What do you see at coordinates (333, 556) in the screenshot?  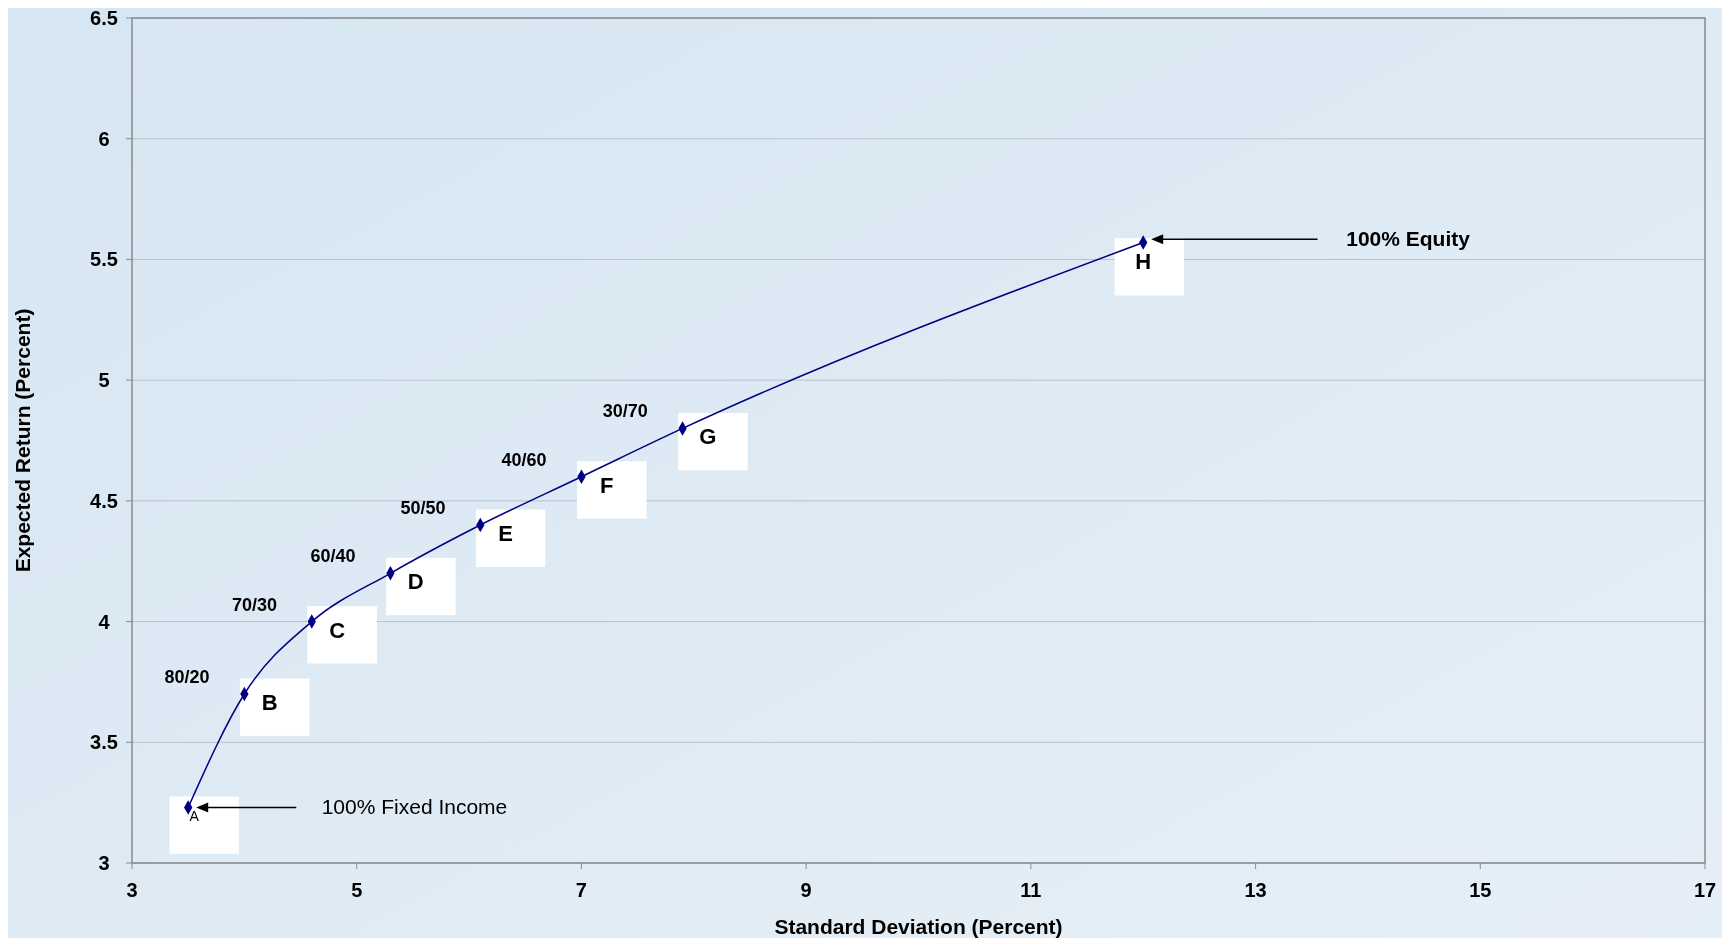 I see `annotation: 60/40` at bounding box center [333, 556].